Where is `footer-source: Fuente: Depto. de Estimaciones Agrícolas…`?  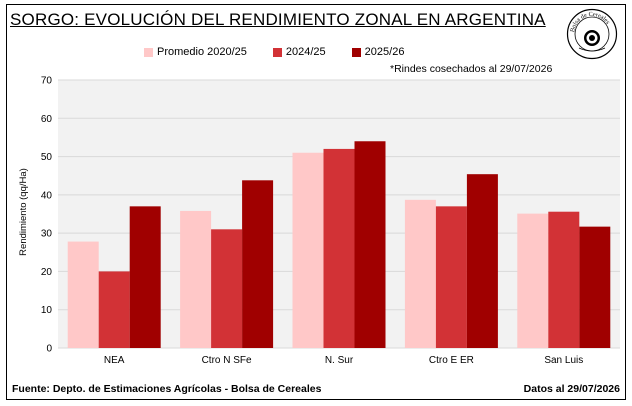 footer-source: Fuente: Depto. de Estimaciones Agrícolas… is located at coordinates (167, 389).